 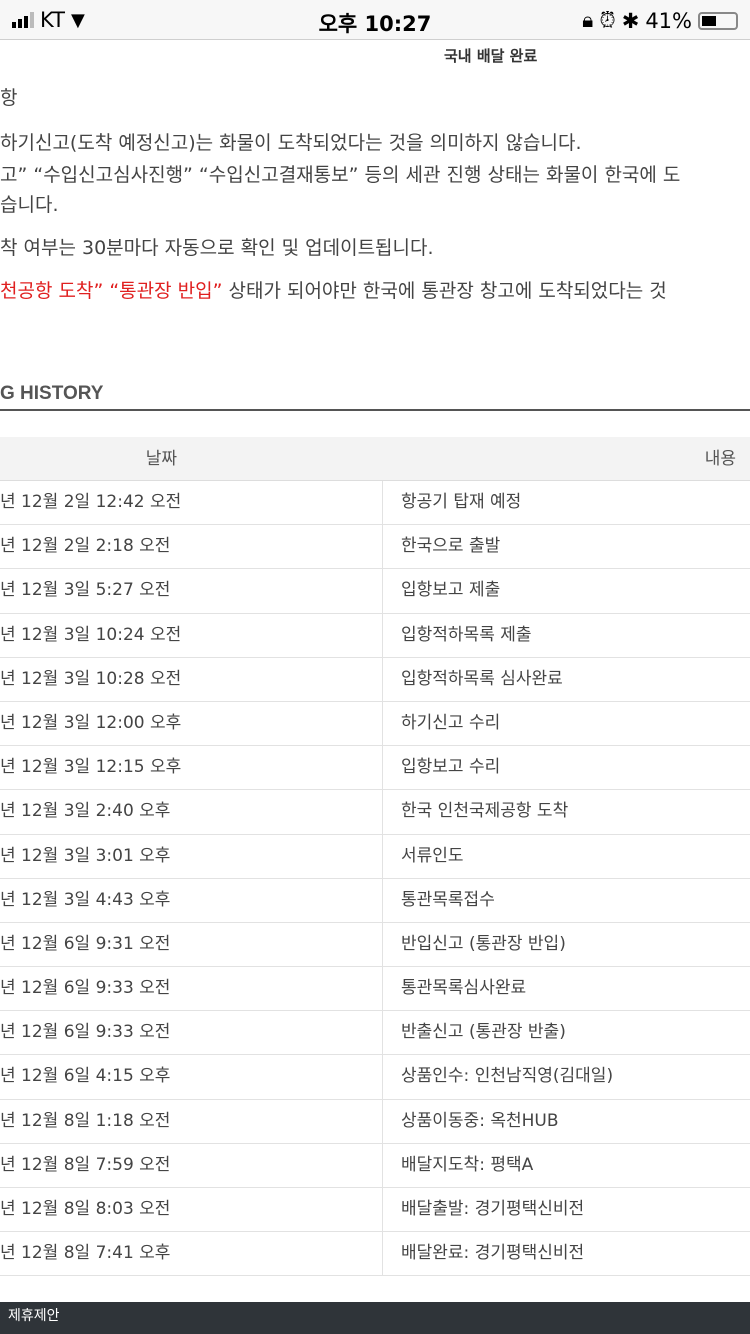 I want to click on header-date: 날짜, so click(x=161, y=459).